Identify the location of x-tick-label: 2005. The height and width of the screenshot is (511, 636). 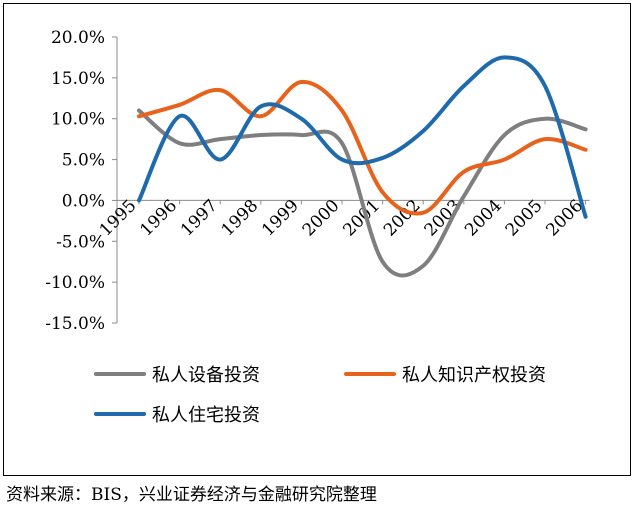
(524, 218).